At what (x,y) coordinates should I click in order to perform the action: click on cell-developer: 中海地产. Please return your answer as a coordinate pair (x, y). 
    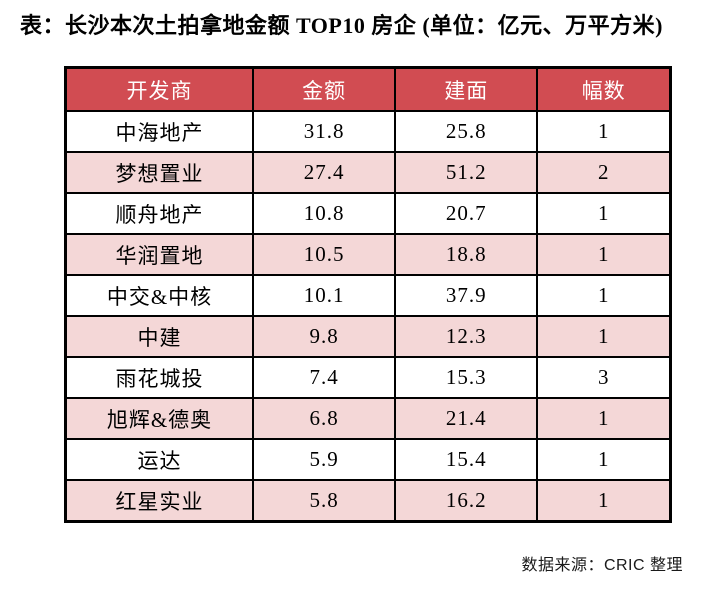
    Looking at the image, I should click on (159, 131).